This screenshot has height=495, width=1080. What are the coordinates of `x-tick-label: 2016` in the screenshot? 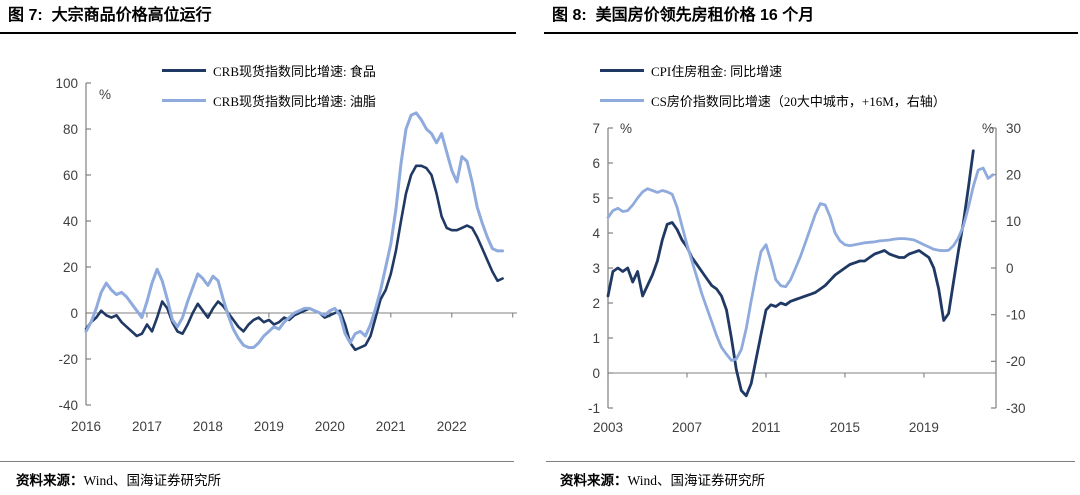 It's located at (86, 426).